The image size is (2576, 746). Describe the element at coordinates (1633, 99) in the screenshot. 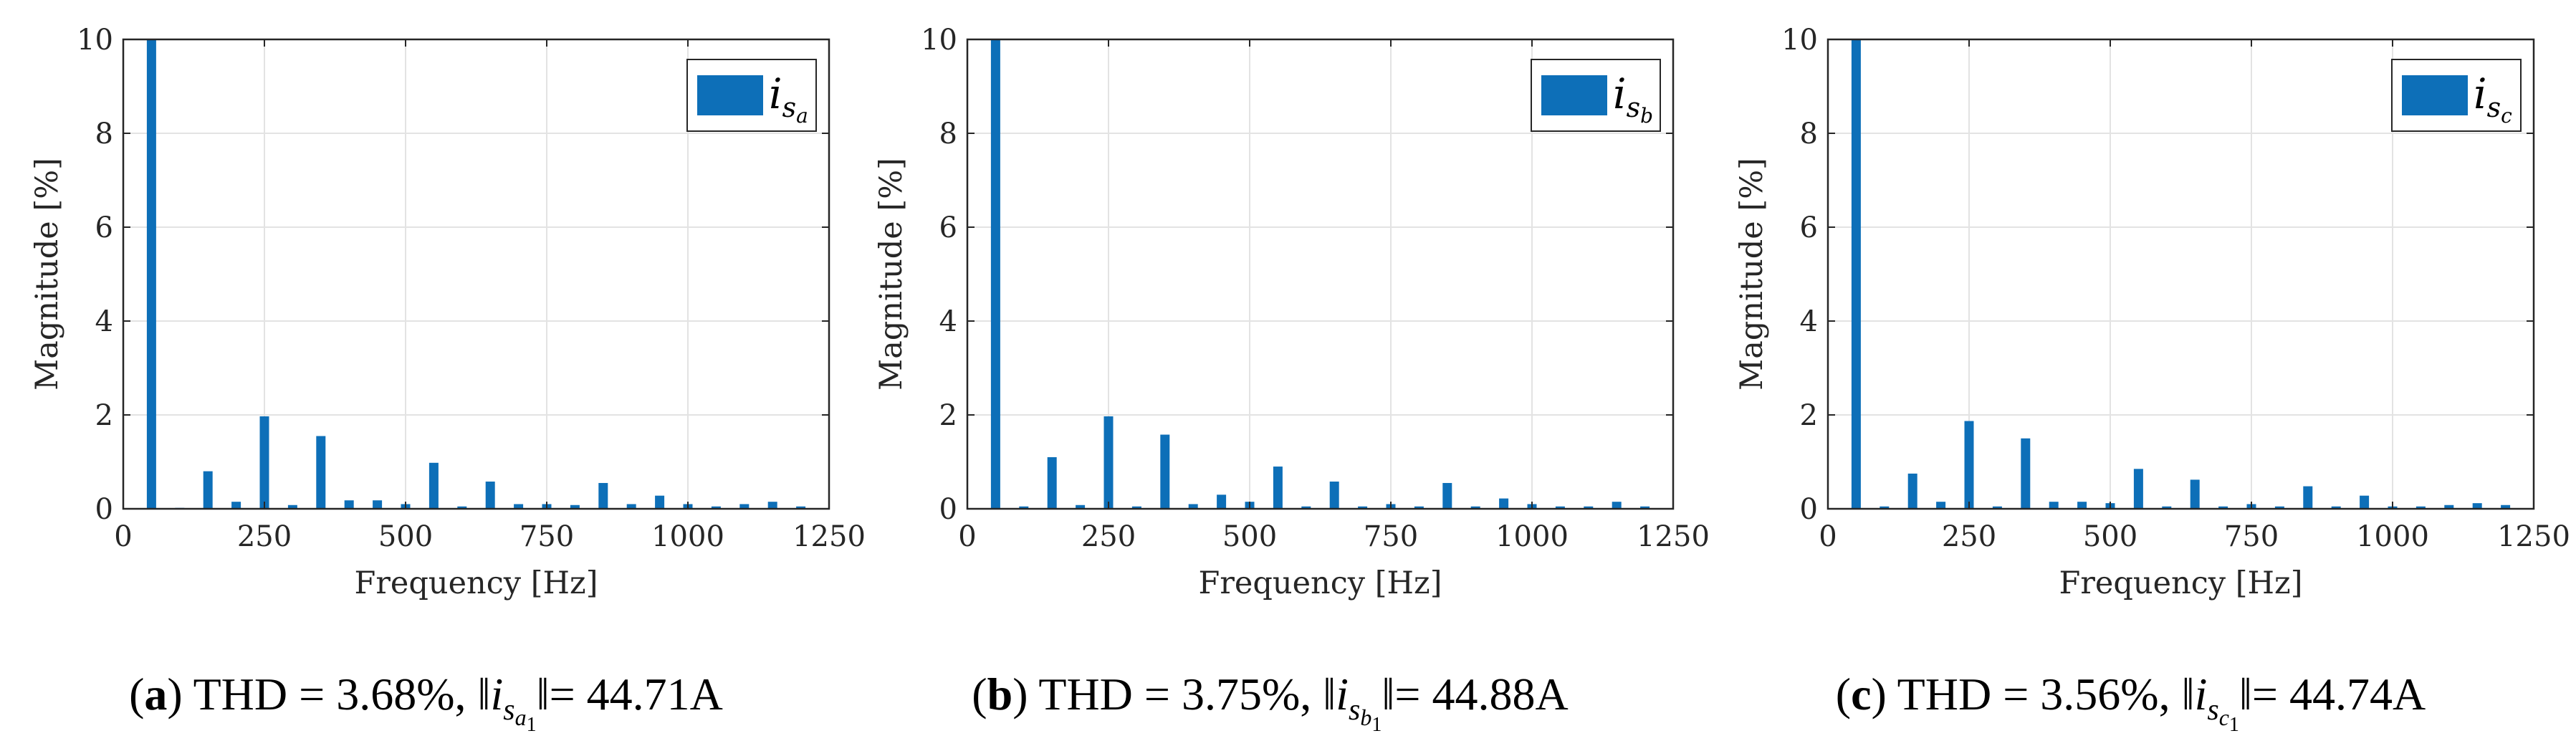

I see `legend-label: isb` at that location.